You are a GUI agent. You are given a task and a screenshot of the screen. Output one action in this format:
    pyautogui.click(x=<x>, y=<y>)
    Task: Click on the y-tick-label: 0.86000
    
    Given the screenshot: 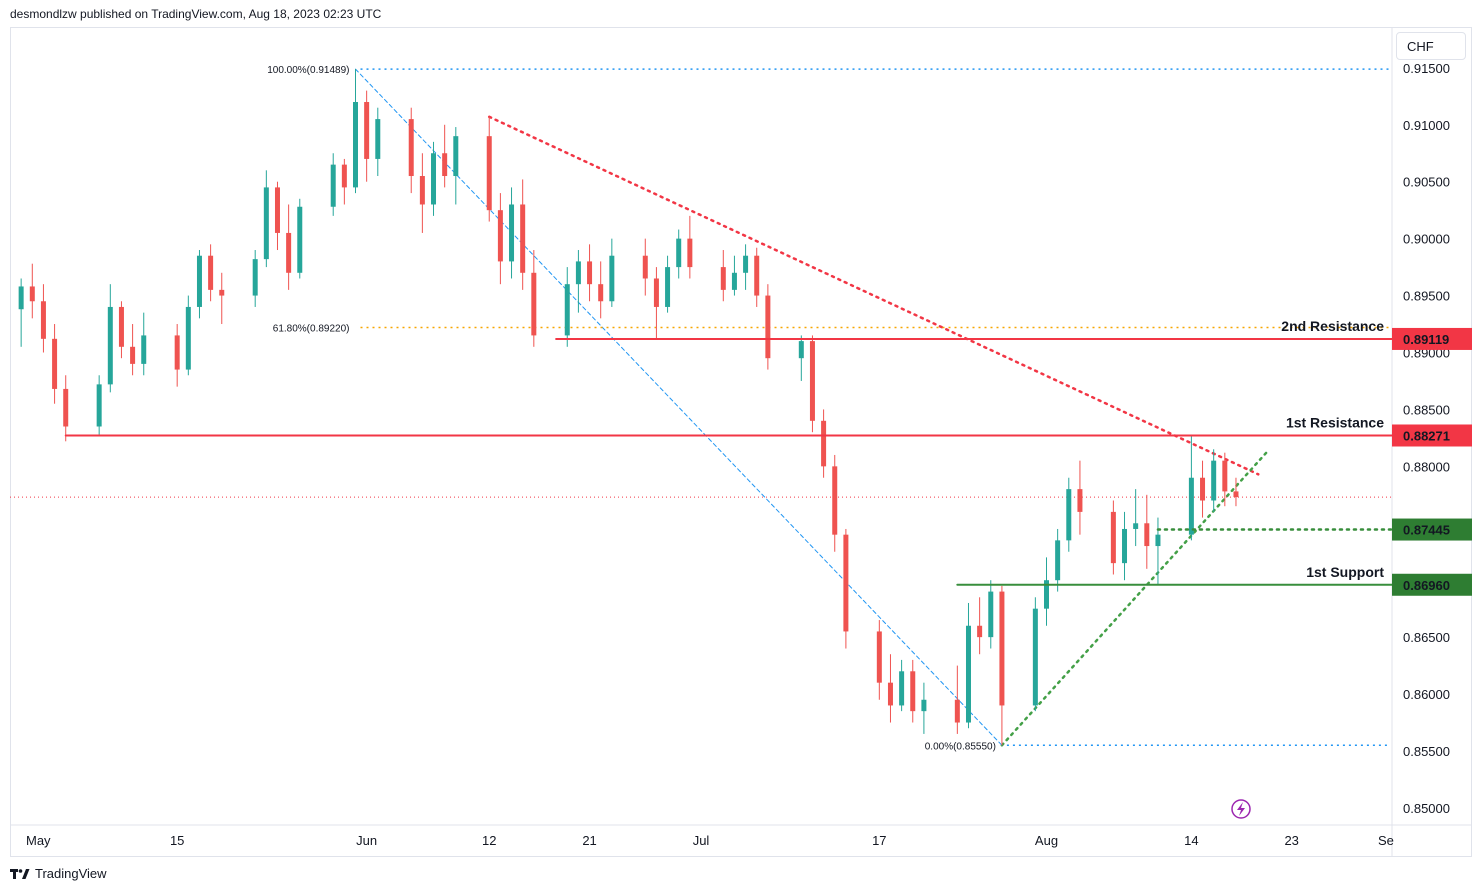 What is the action you would take?
    pyautogui.click(x=1426, y=694)
    